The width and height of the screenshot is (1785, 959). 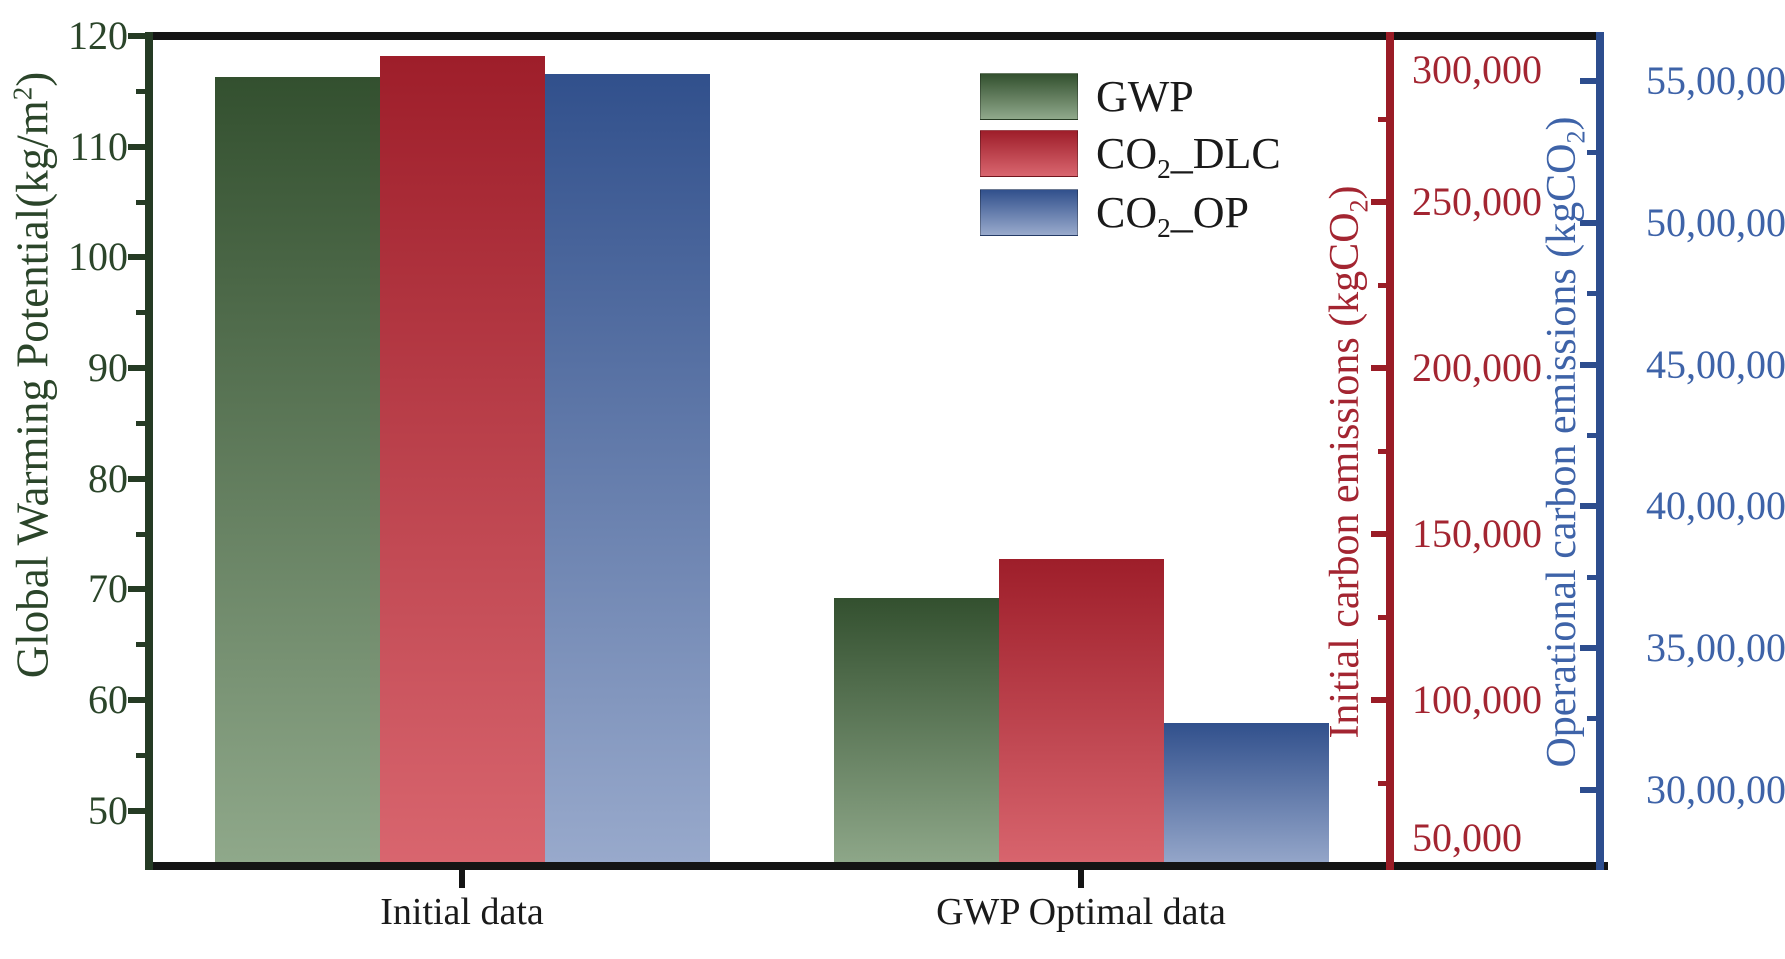 What do you see at coordinates (916, 734) in the screenshot?
I see `bar-gwp-optimal` at bounding box center [916, 734].